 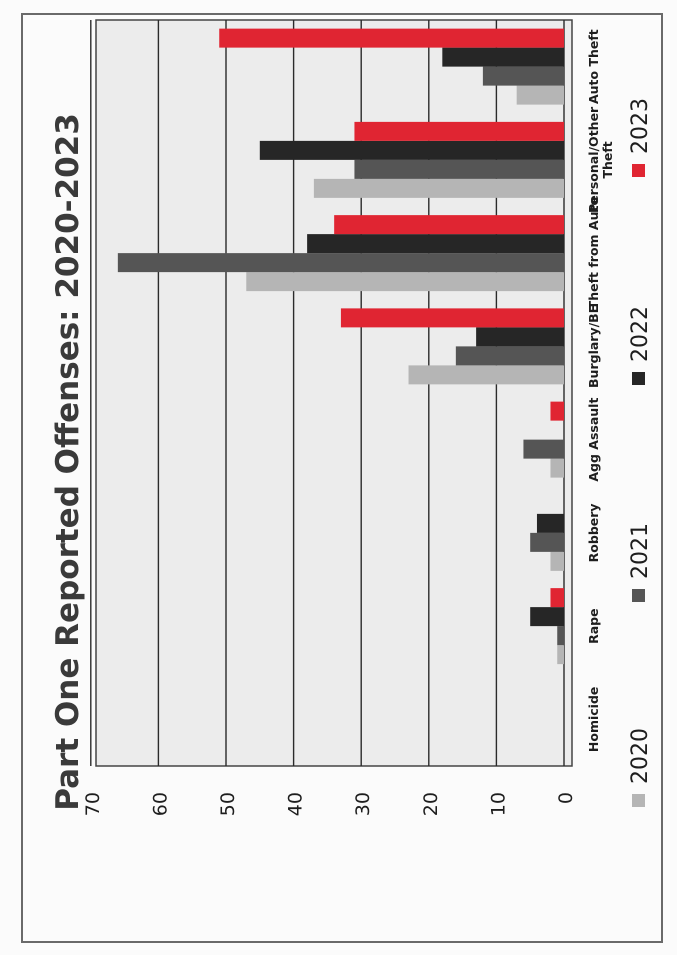 What do you see at coordinates (363, 804) in the screenshot?
I see `value-tick-label: 30` at bounding box center [363, 804].